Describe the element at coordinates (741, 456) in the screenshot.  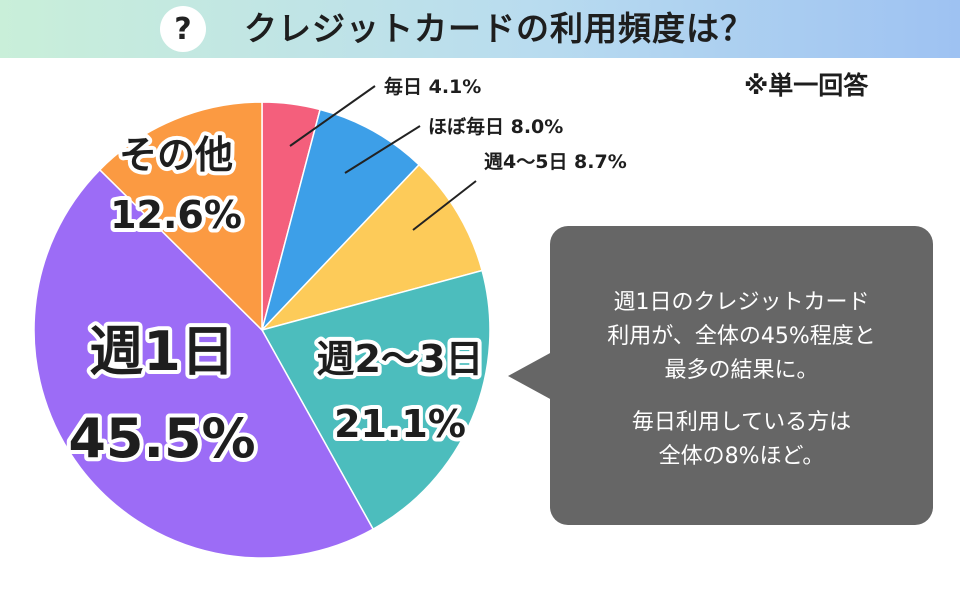
I see `callout-line: 全体の8%ほど。` at that location.